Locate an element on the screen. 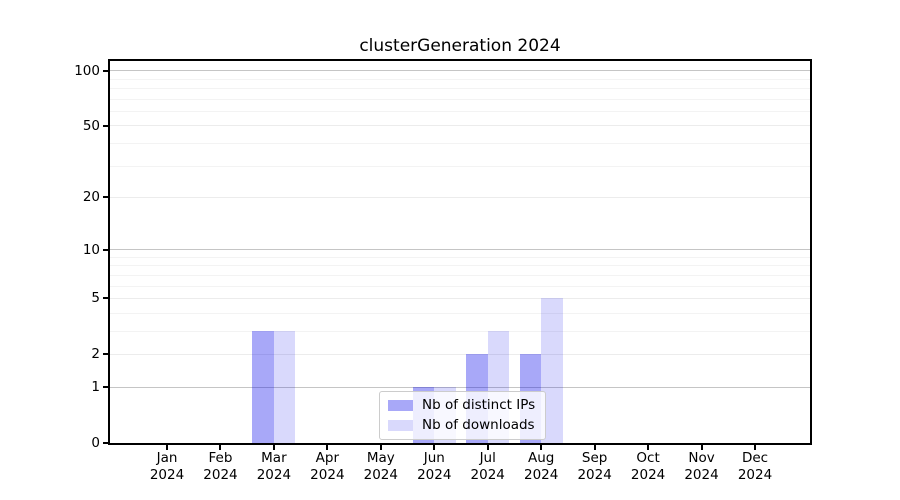 Image resolution: width=900 pixels, height=500 pixels. bar-downloads-aug is located at coordinates (552, 370).